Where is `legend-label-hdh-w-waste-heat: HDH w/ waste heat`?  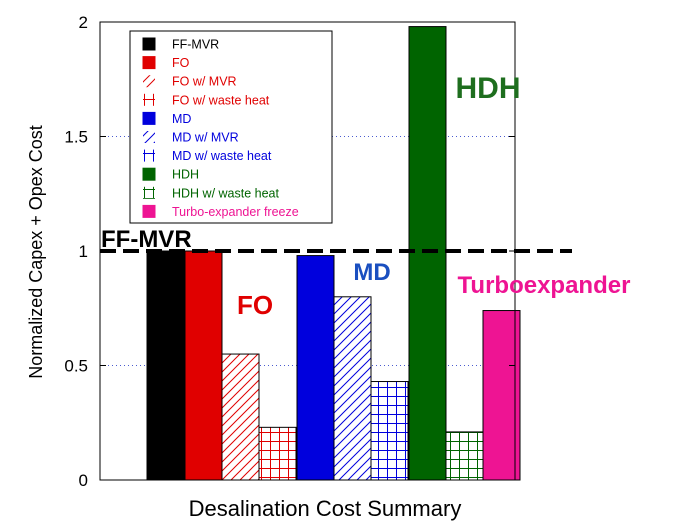 legend-label-hdh-w-waste-heat: HDH w/ waste heat is located at coordinates (226, 193).